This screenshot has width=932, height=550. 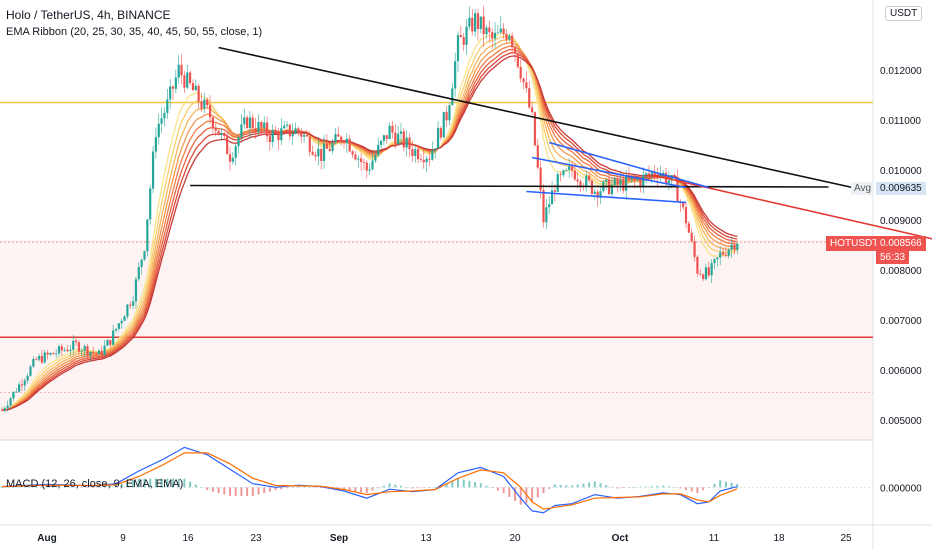 What do you see at coordinates (620, 538) in the screenshot?
I see `x-tick-label: Oct` at bounding box center [620, 538].